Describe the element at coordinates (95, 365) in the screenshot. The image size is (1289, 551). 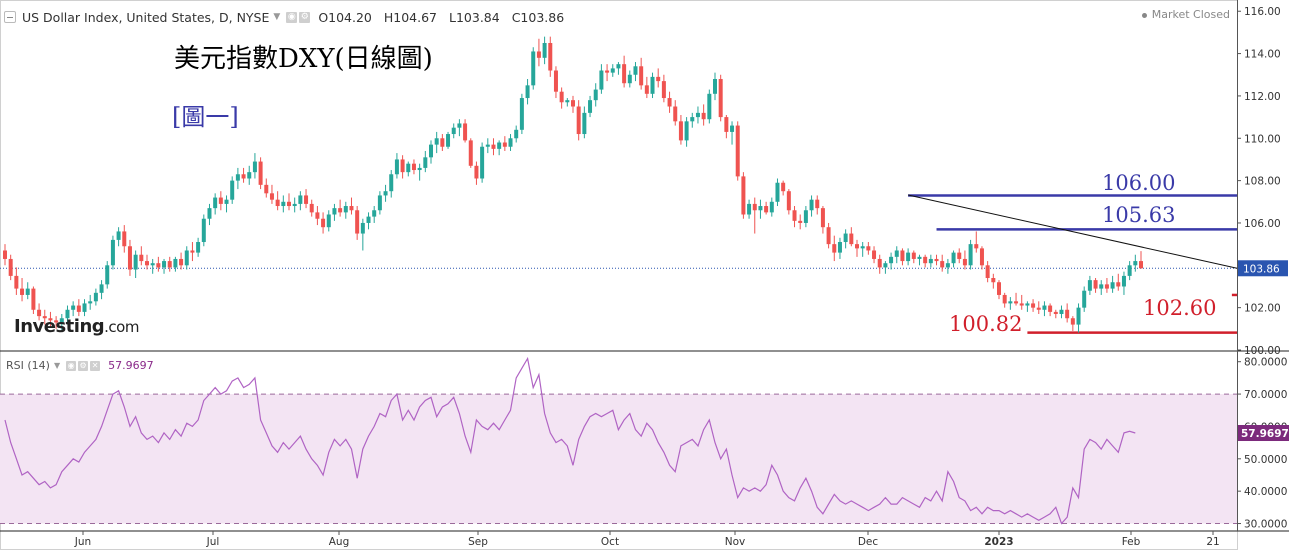
I see `rsi-close-icon: ✕` at that location.